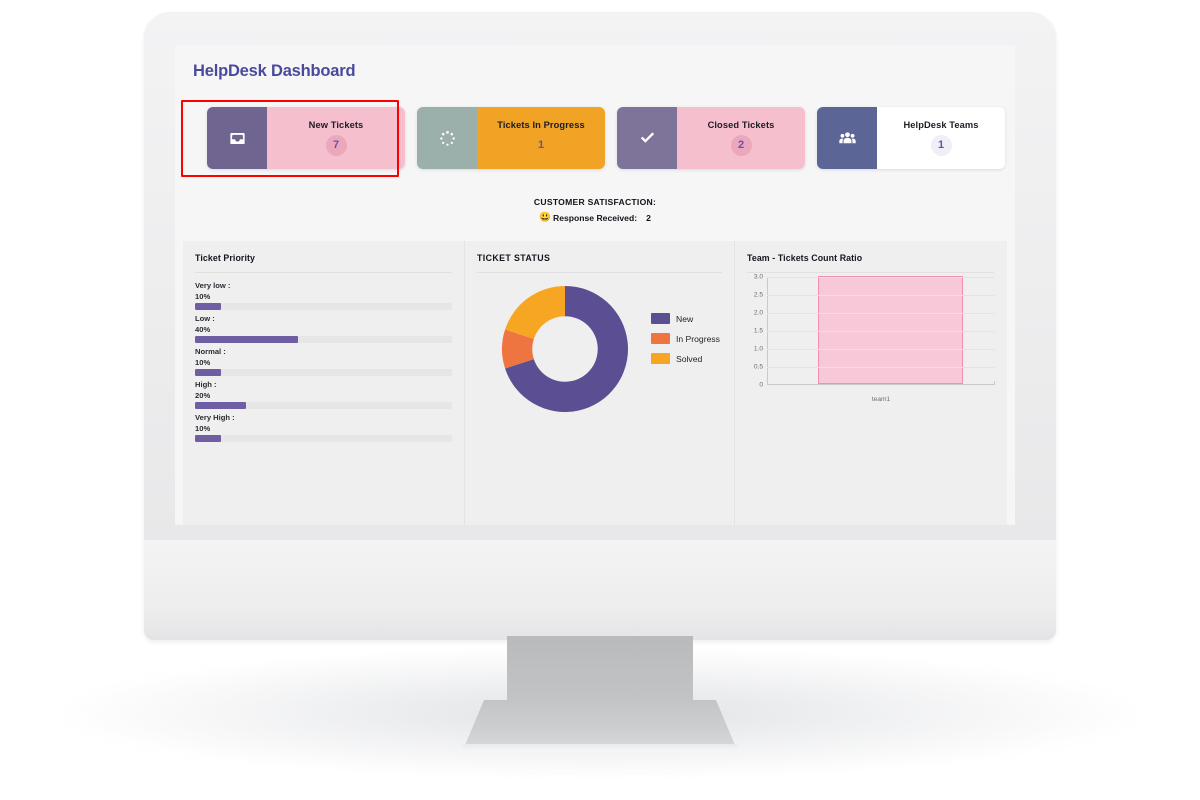 The image size is (1200, 800). Describe the element at coordinates (541, 125) in the screenshot. I see `kpi-label: Tickets In Progress` at that location.